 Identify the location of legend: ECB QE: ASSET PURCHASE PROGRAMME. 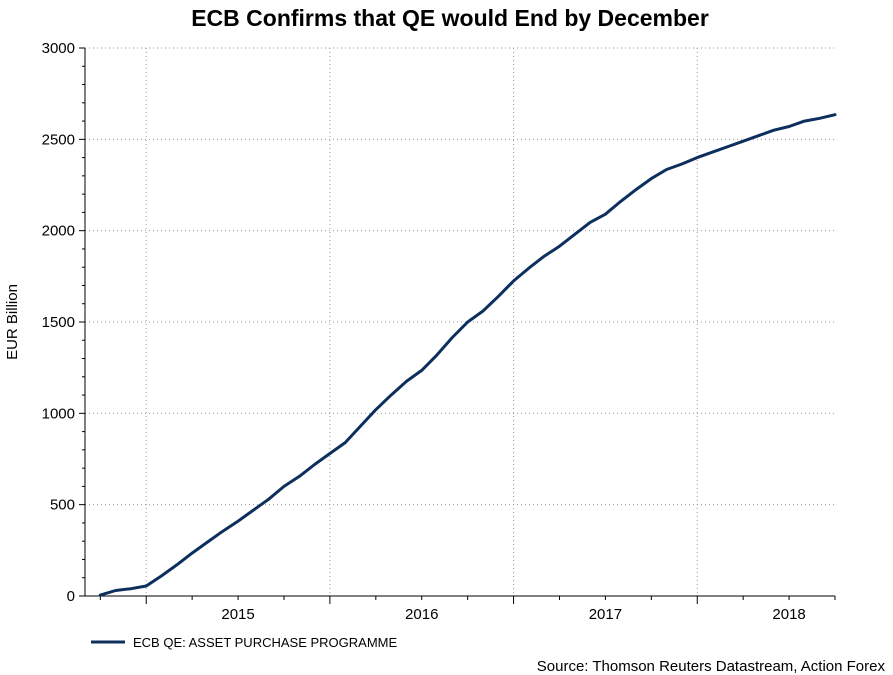
(244, 642).